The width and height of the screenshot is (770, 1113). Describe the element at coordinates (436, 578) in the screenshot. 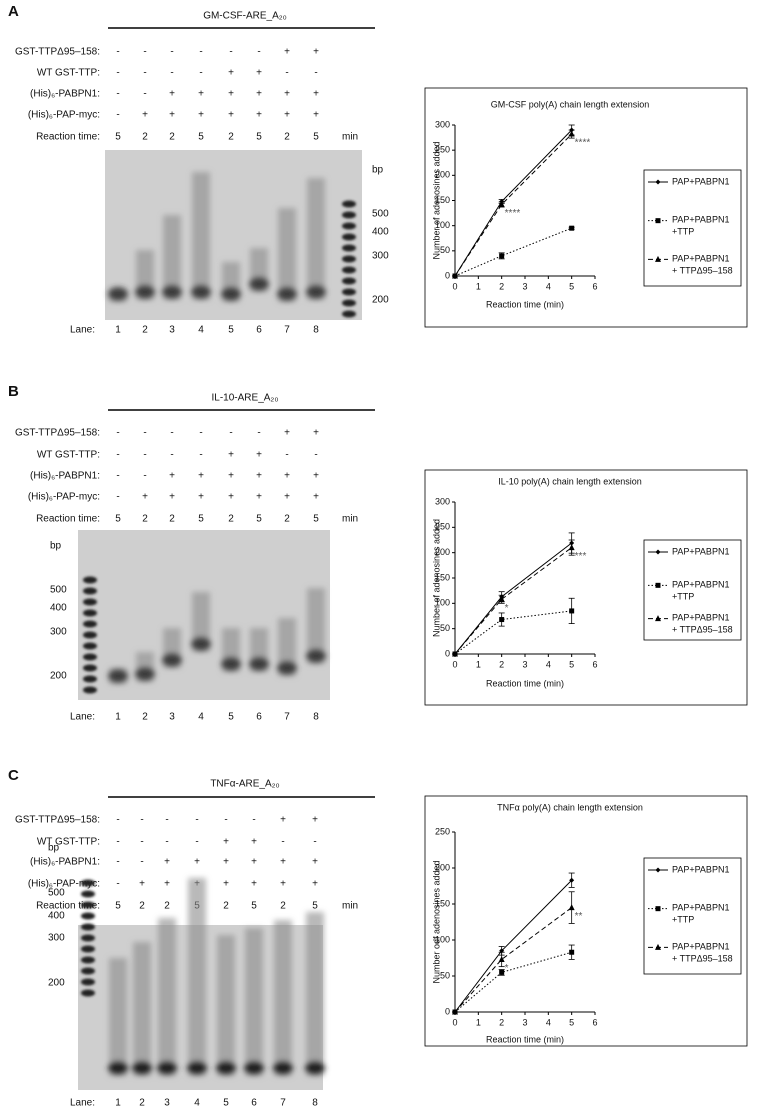

I see `y-axis-title: Number of adenosines added` at that location.